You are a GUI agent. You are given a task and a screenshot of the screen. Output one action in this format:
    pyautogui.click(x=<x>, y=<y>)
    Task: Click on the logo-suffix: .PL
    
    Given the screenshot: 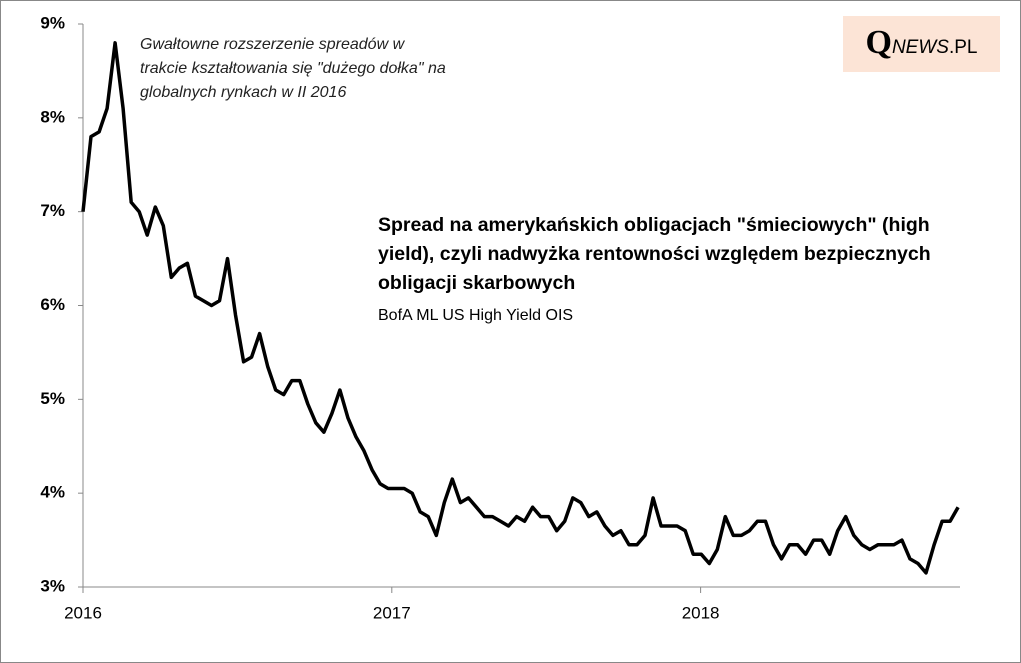 What is the action you would take?
    pyautogui.click(x=963, y=47)
    